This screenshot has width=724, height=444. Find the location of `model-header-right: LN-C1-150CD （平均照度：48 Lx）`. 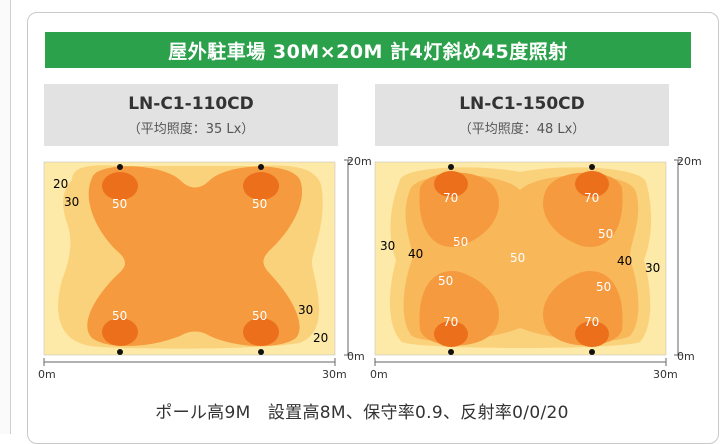

model-header-right: LN-C1-150CD （平均照度：48 Lx） is located at coordinates (522, 115).